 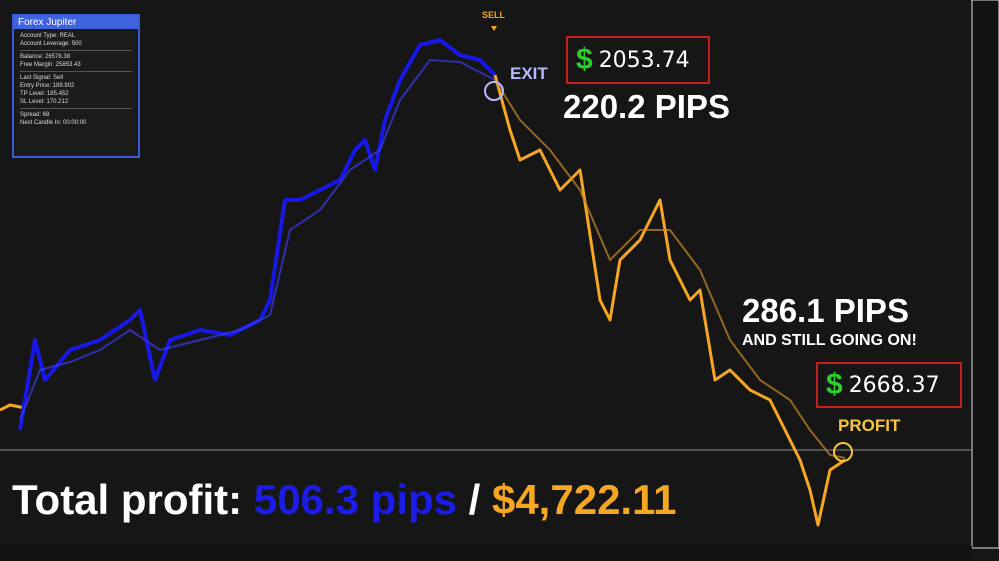 I want to click on exit-marker, so click(x=494, y=91).